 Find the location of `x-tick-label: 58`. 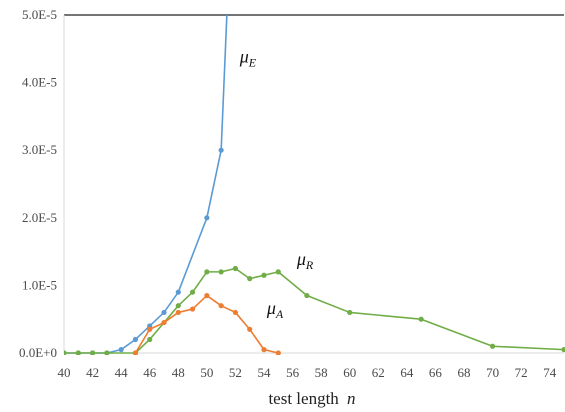

x-tick-label: 58 is located at coordinates (321, 372).